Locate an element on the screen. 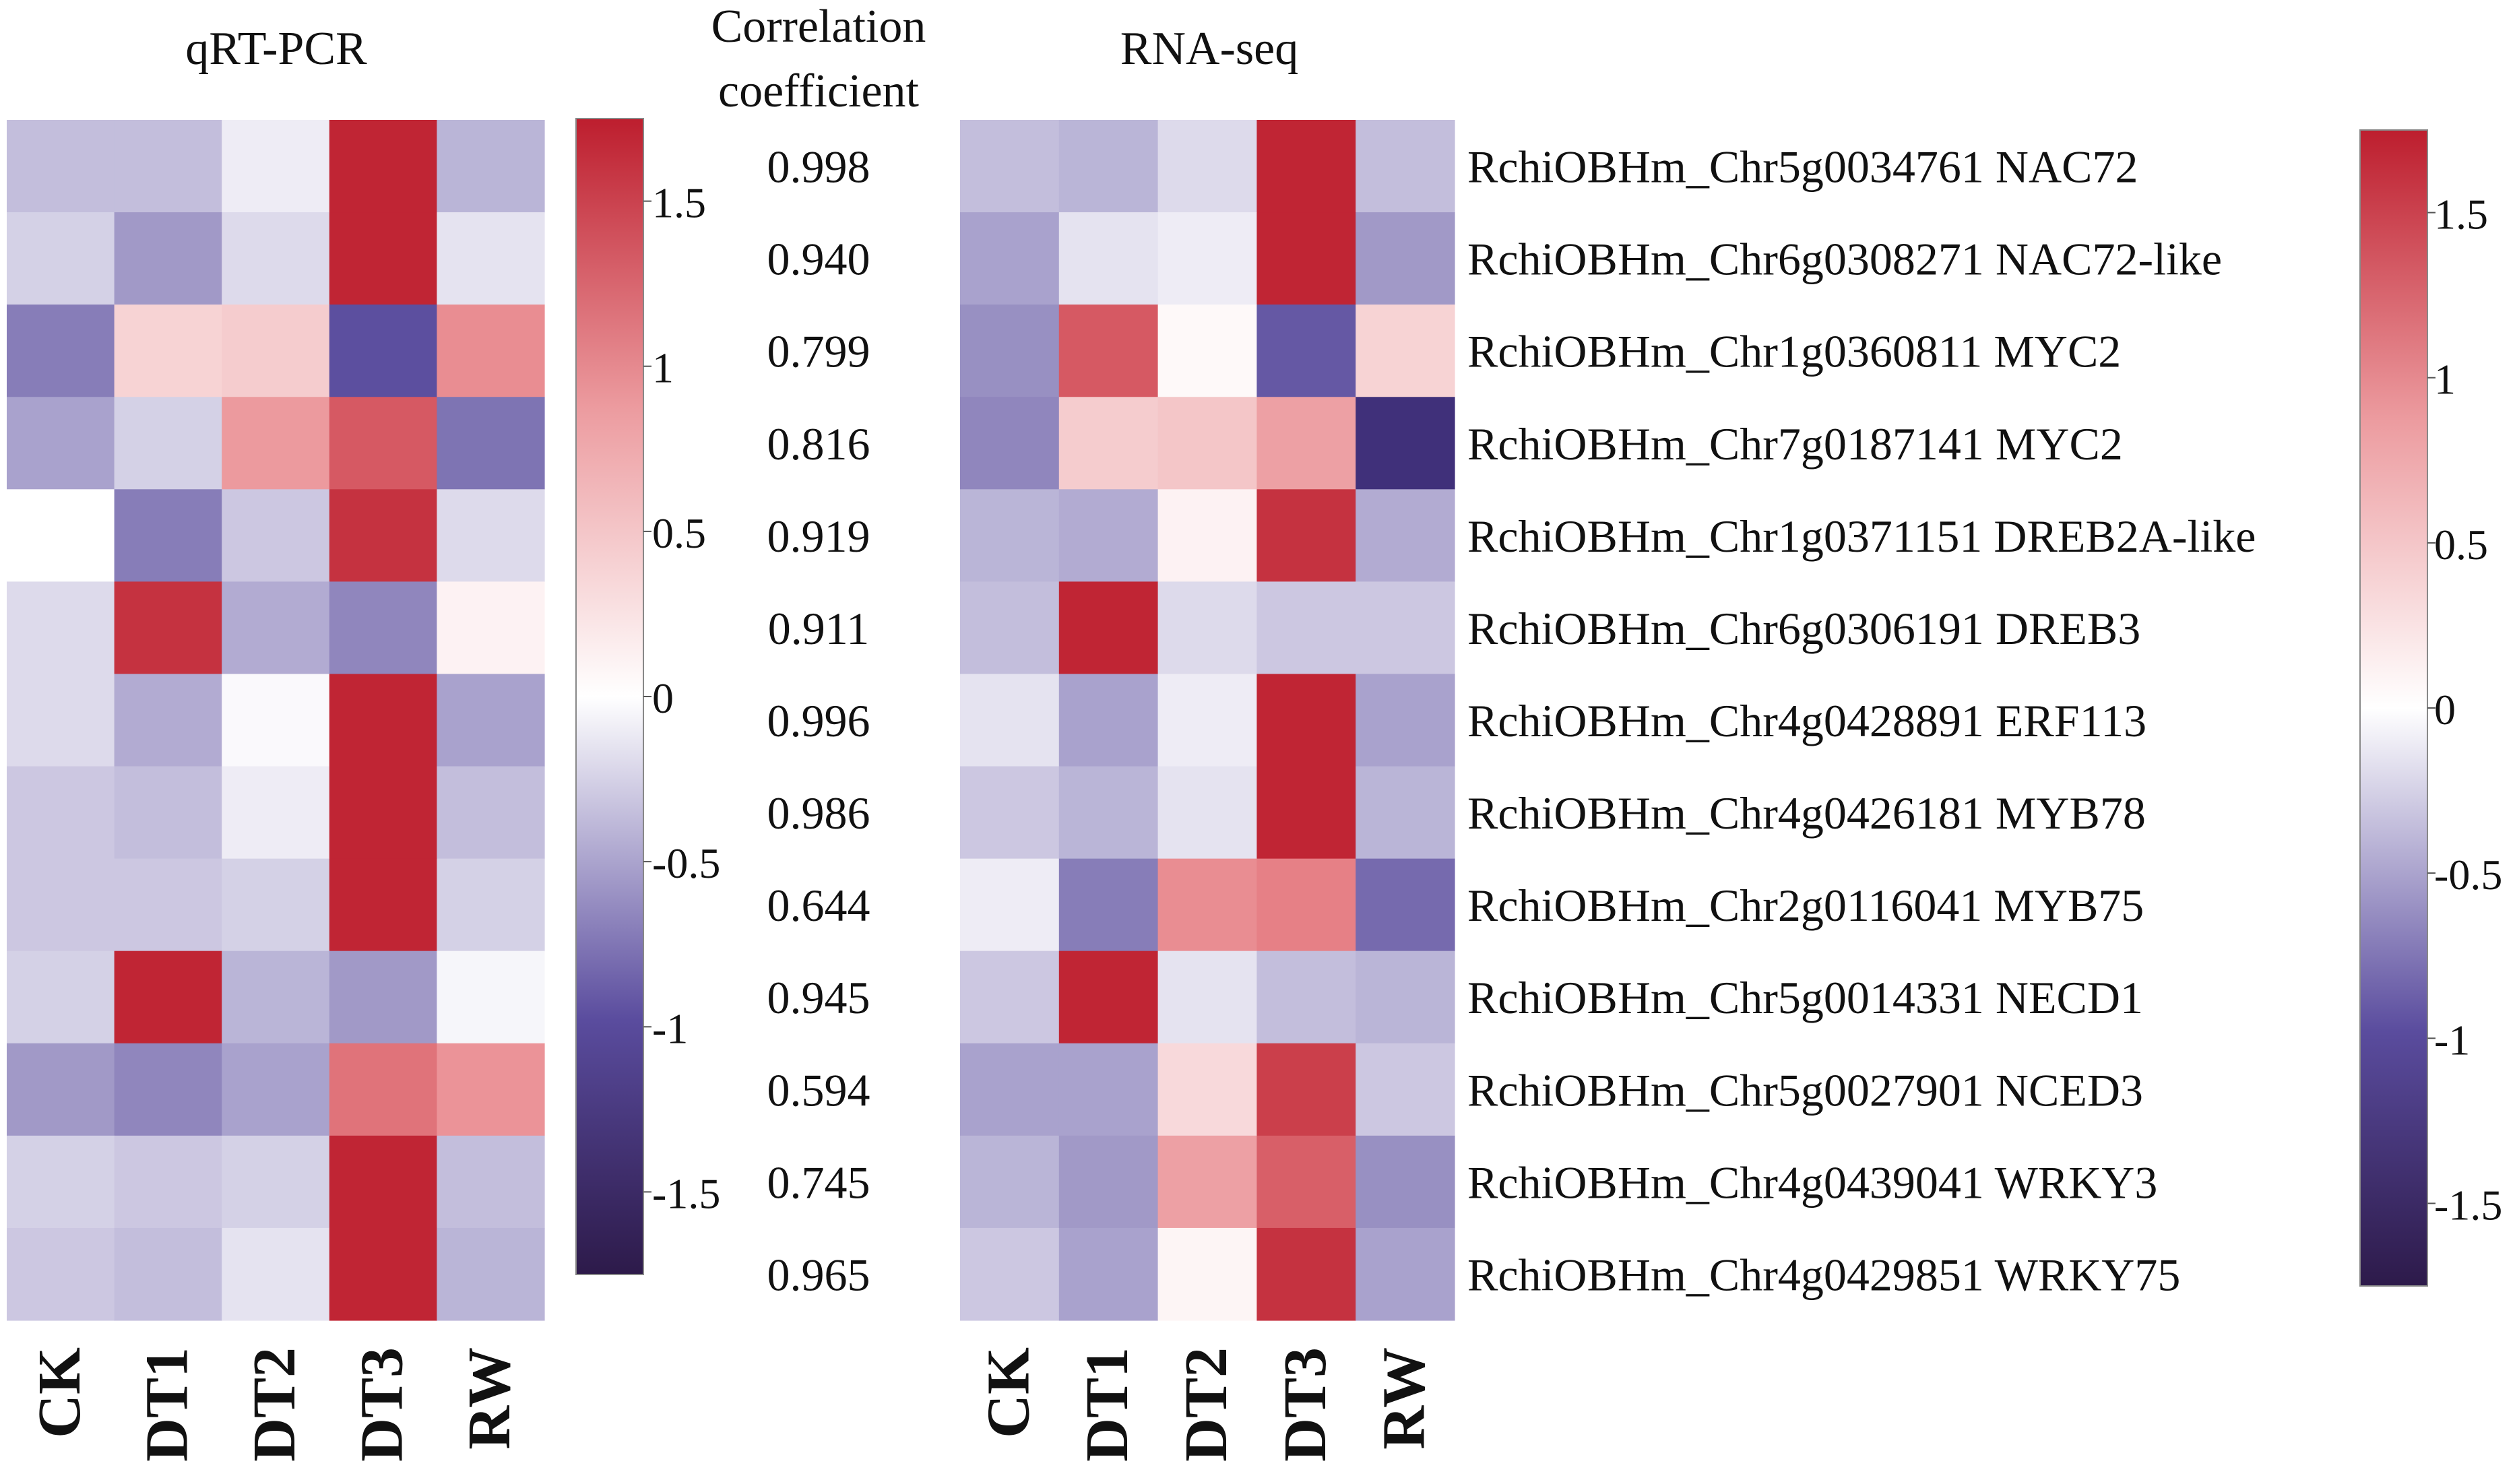 This screenshot has width=2515, height=1484. qrt-pcr-cell-r6-dt1 is located at coordinates (168, 628).